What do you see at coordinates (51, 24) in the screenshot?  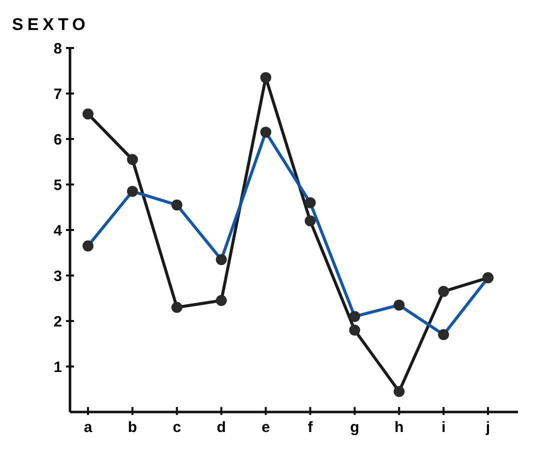 I see `chart-title: SEXTO` at bounding box center [51, 24].